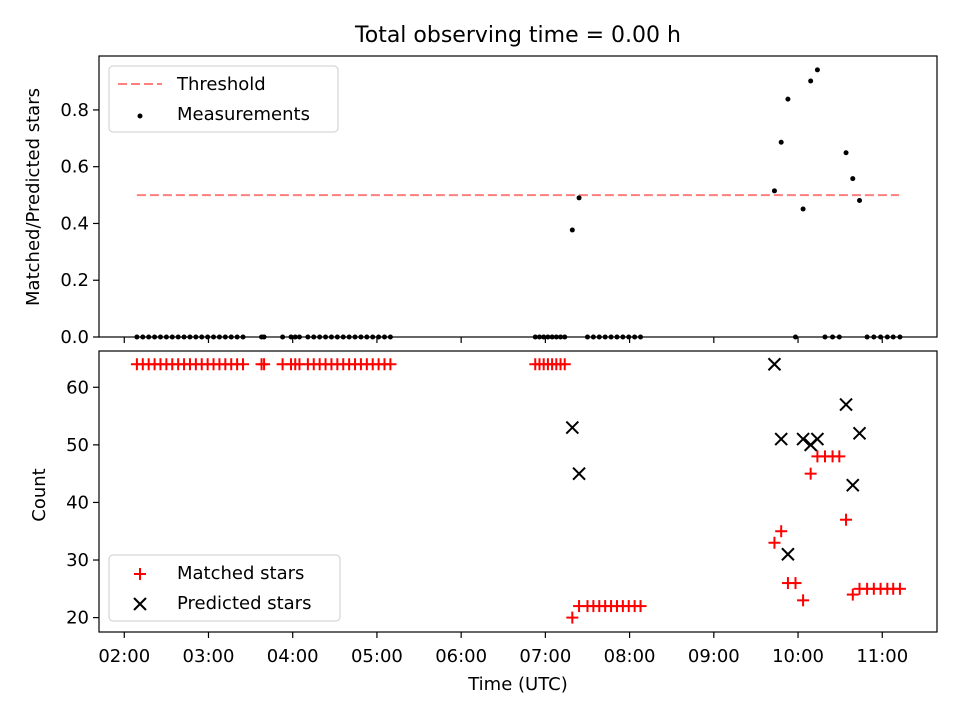 Image resolution: width=960 pixels, height=720 pixels. What do you see at coordinates (74, 110) in the screenshot?
I see `top-y-tick-label: 0.8` at bounding box center [74, 110].